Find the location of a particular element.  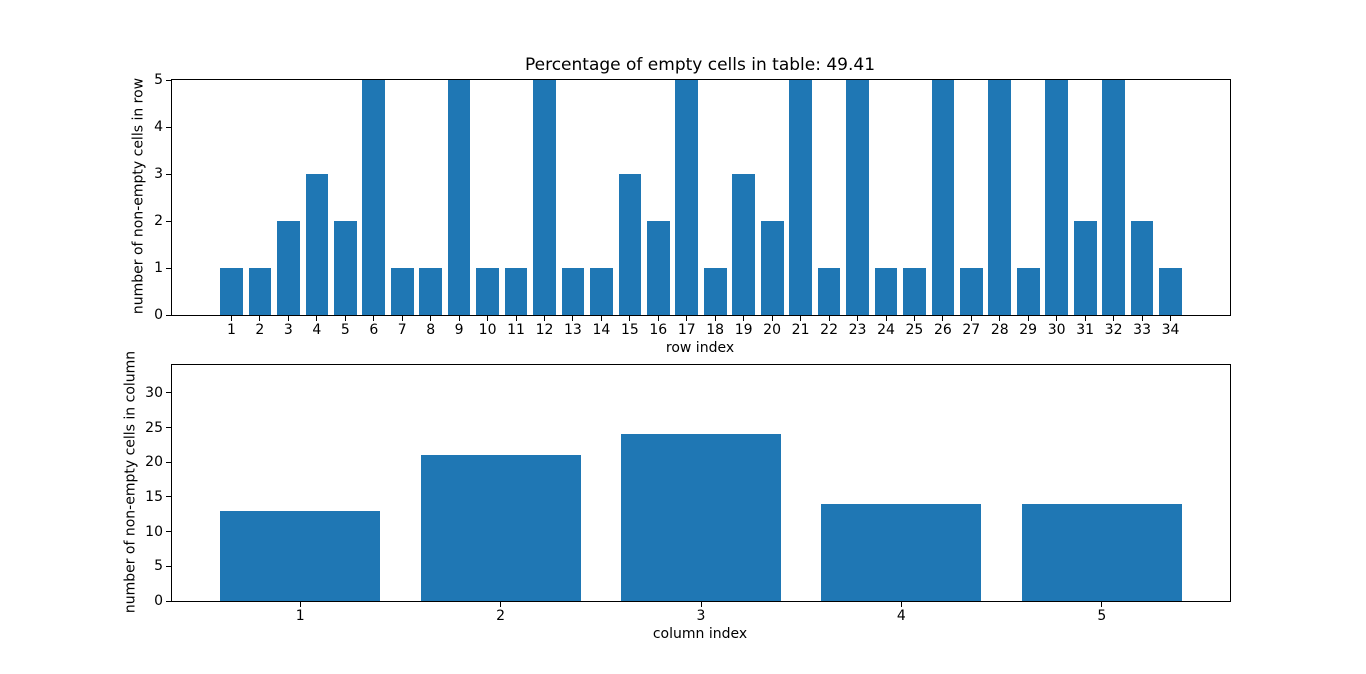

x-tick-label: 2 is located at coordinates (501, 616).